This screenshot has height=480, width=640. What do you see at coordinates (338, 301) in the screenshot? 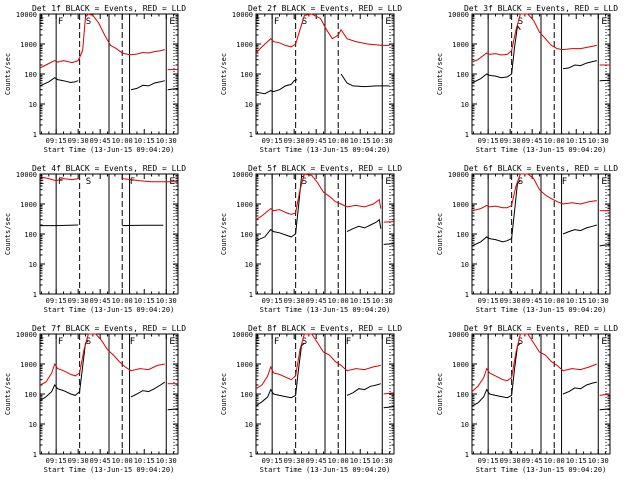
I see `x-tick-label: 10:00` at bounding box center [338, 301].